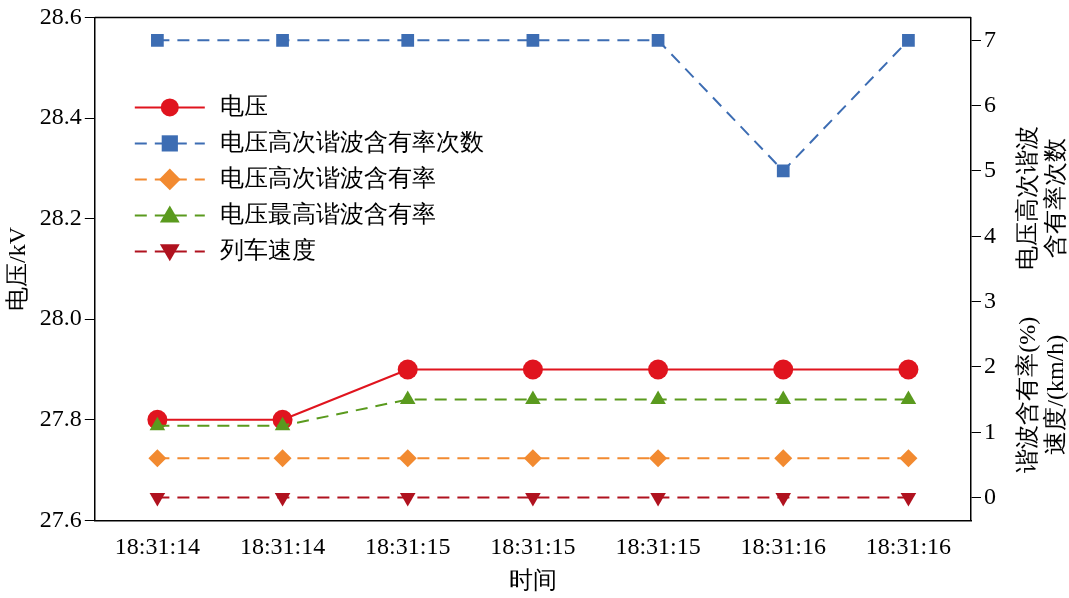 Image resolution: width=1069 pixels, height=598 pixels. What do you see at coordinates (60, 418) in the screenshot?
I see `y-tick-label: 27.8` at bounding box center [60, 418].